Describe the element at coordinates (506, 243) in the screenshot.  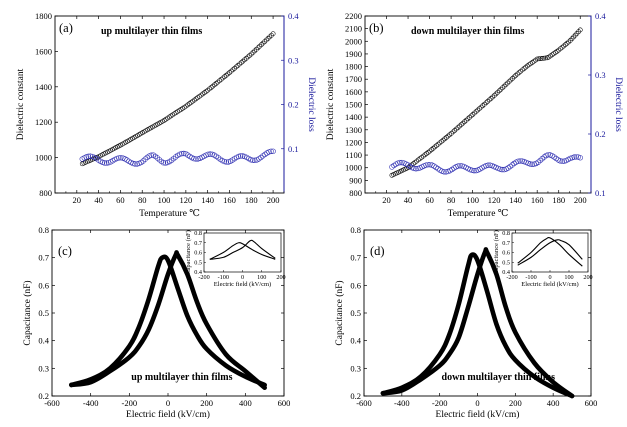
I see `inset-y-tick-label: 0.7` at that location.